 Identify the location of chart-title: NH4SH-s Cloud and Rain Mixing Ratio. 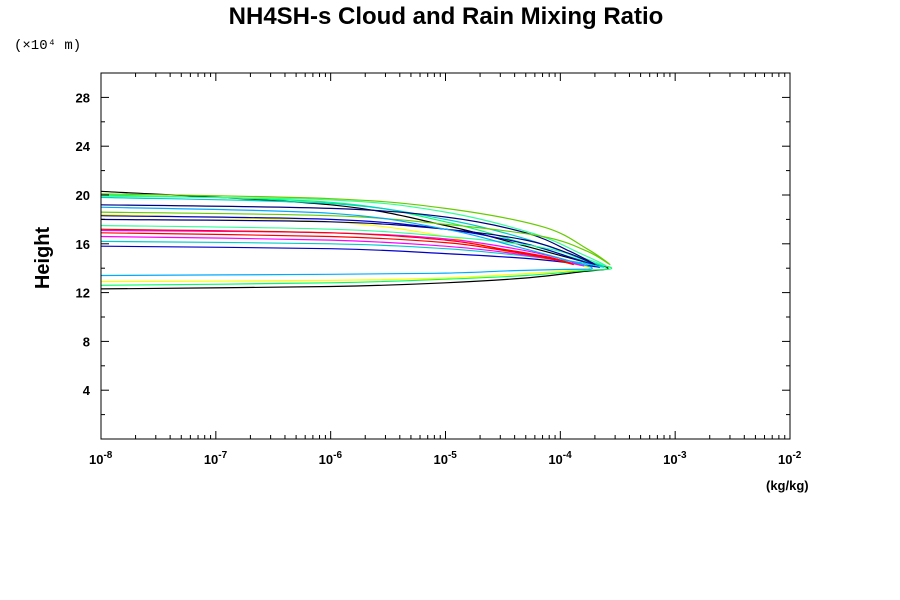
(446, 16).